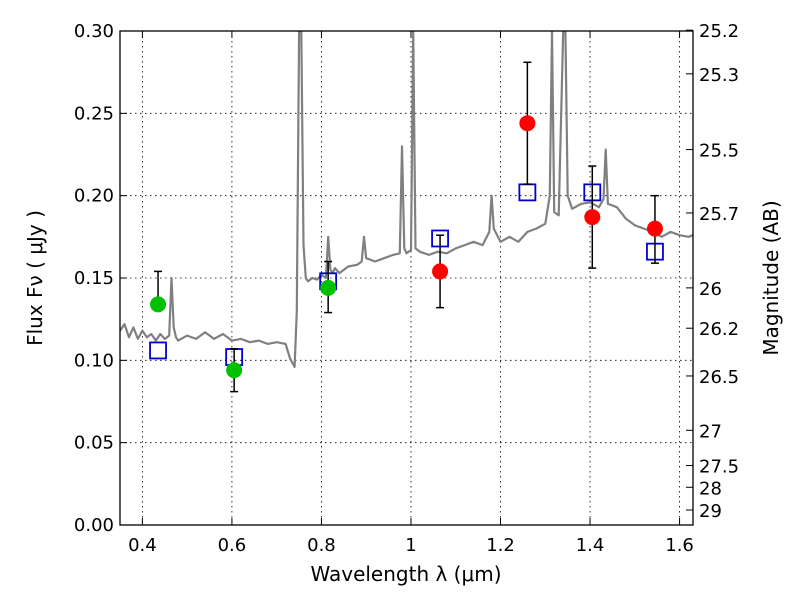  I want to click on y-axis-title: Flux Fν ( μJy ), so click(35, 278).